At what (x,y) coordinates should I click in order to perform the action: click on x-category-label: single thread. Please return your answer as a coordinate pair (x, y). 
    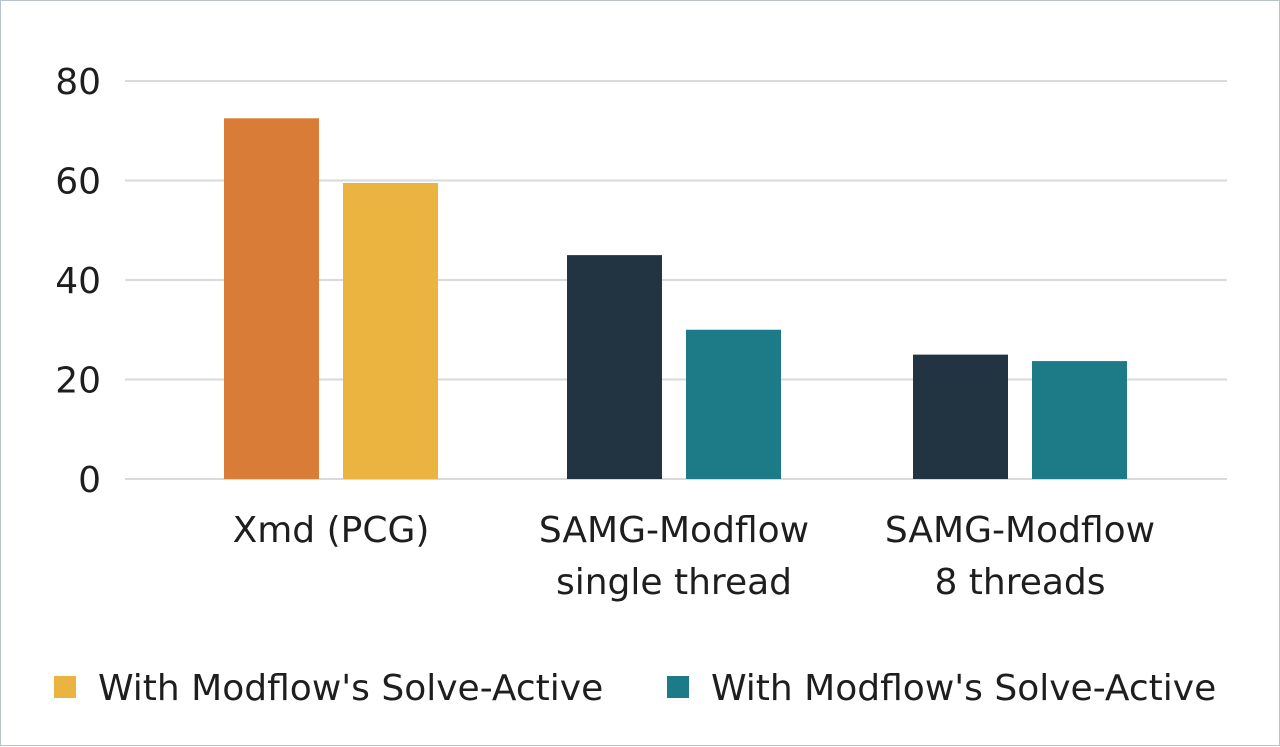
    Looking at the image, I should click on (674, 582).